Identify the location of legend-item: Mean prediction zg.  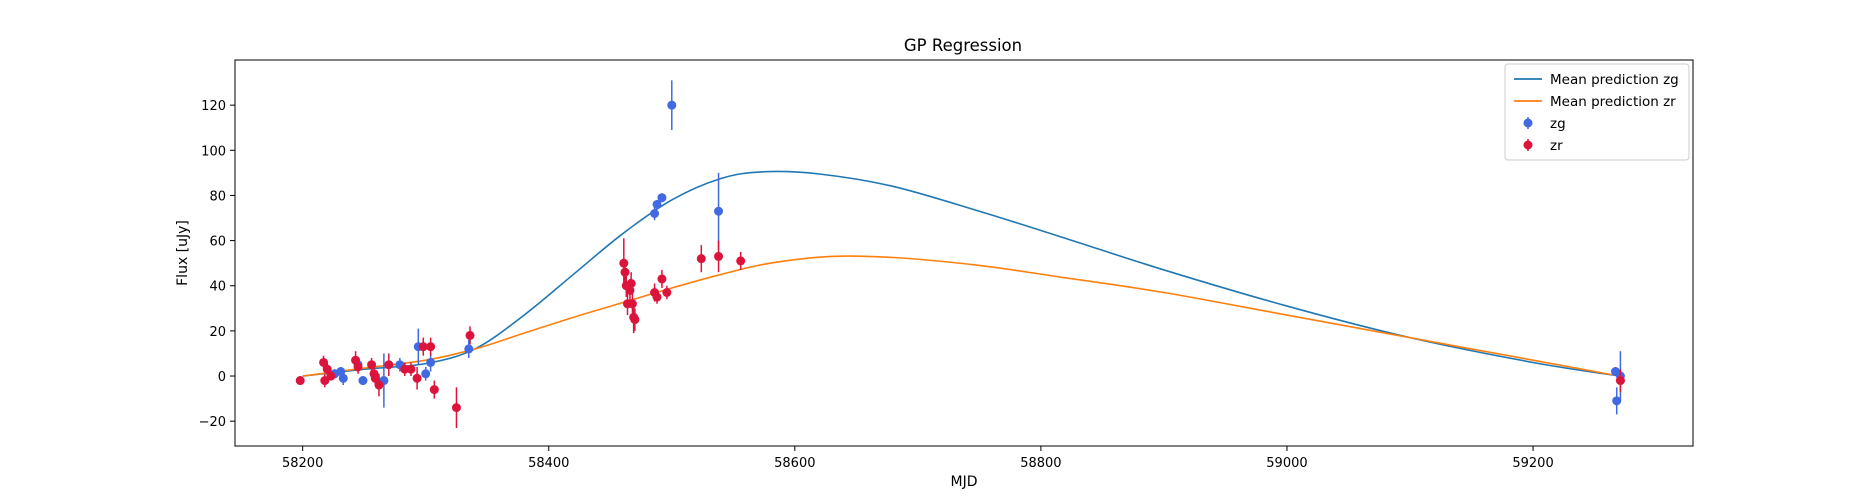
(1596, 80).